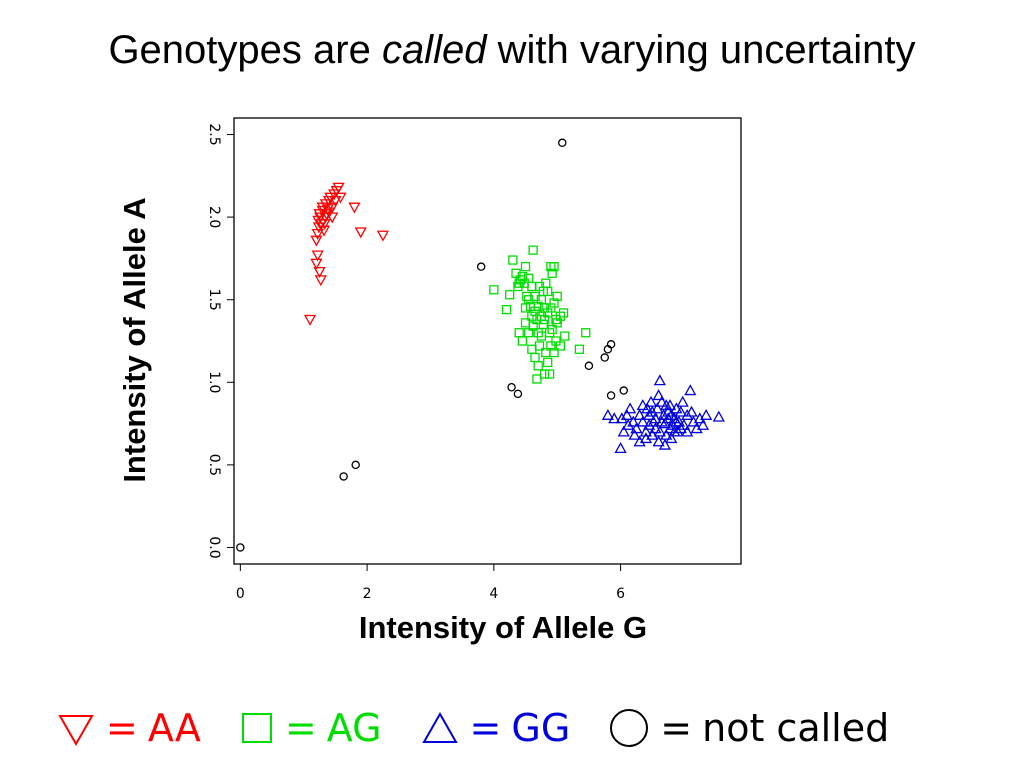 Image resolution: width=1024 pixels, height=768 pixels. Describe the element at coordinates (440, 728) in the screenshot. I see `triangle-up-icon` at that location.